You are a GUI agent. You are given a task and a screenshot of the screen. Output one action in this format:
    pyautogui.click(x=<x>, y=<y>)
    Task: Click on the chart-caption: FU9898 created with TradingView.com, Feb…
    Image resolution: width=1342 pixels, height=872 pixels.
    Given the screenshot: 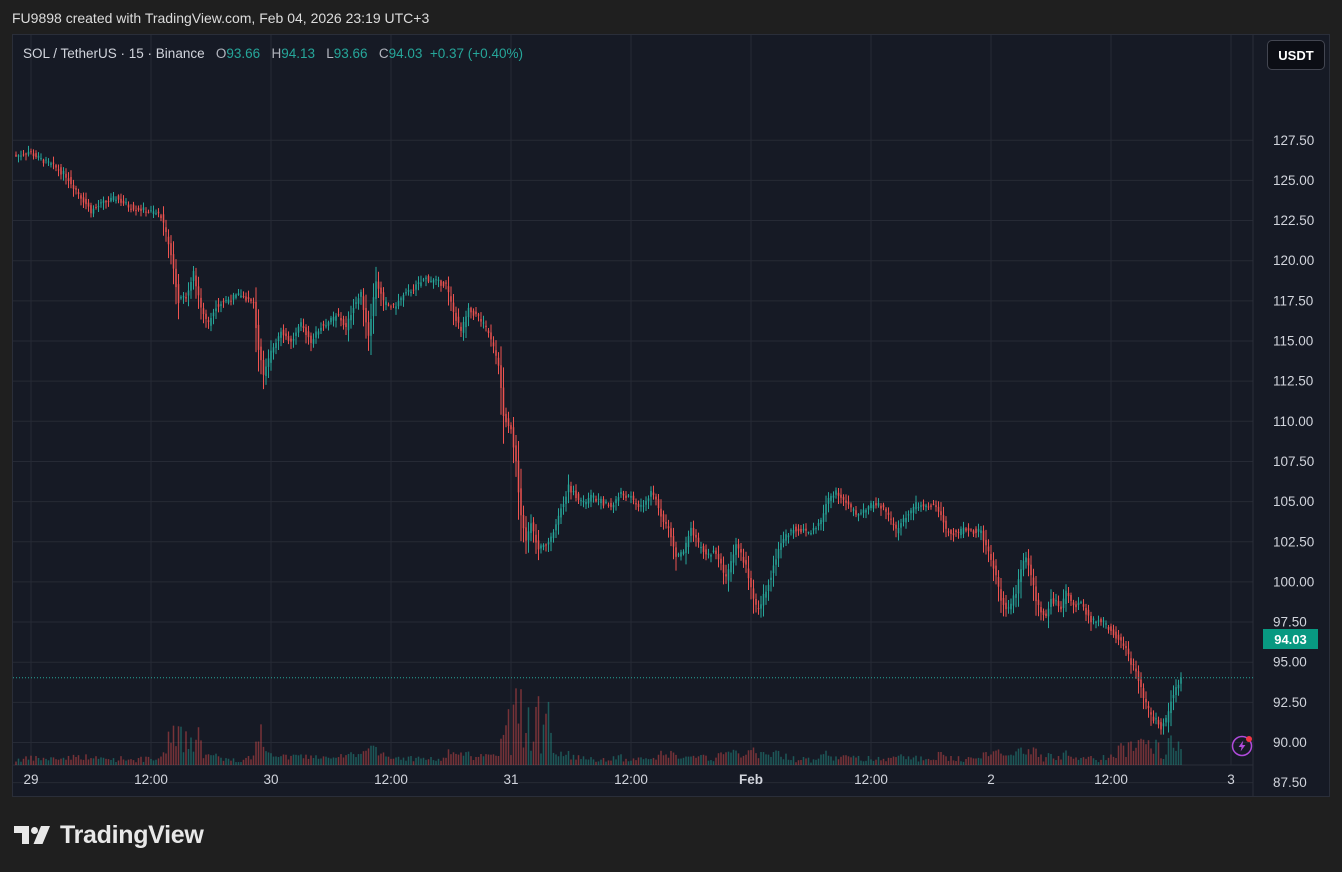 What is the action you would take?
    pyautogui.click(x=221, y=18)
    